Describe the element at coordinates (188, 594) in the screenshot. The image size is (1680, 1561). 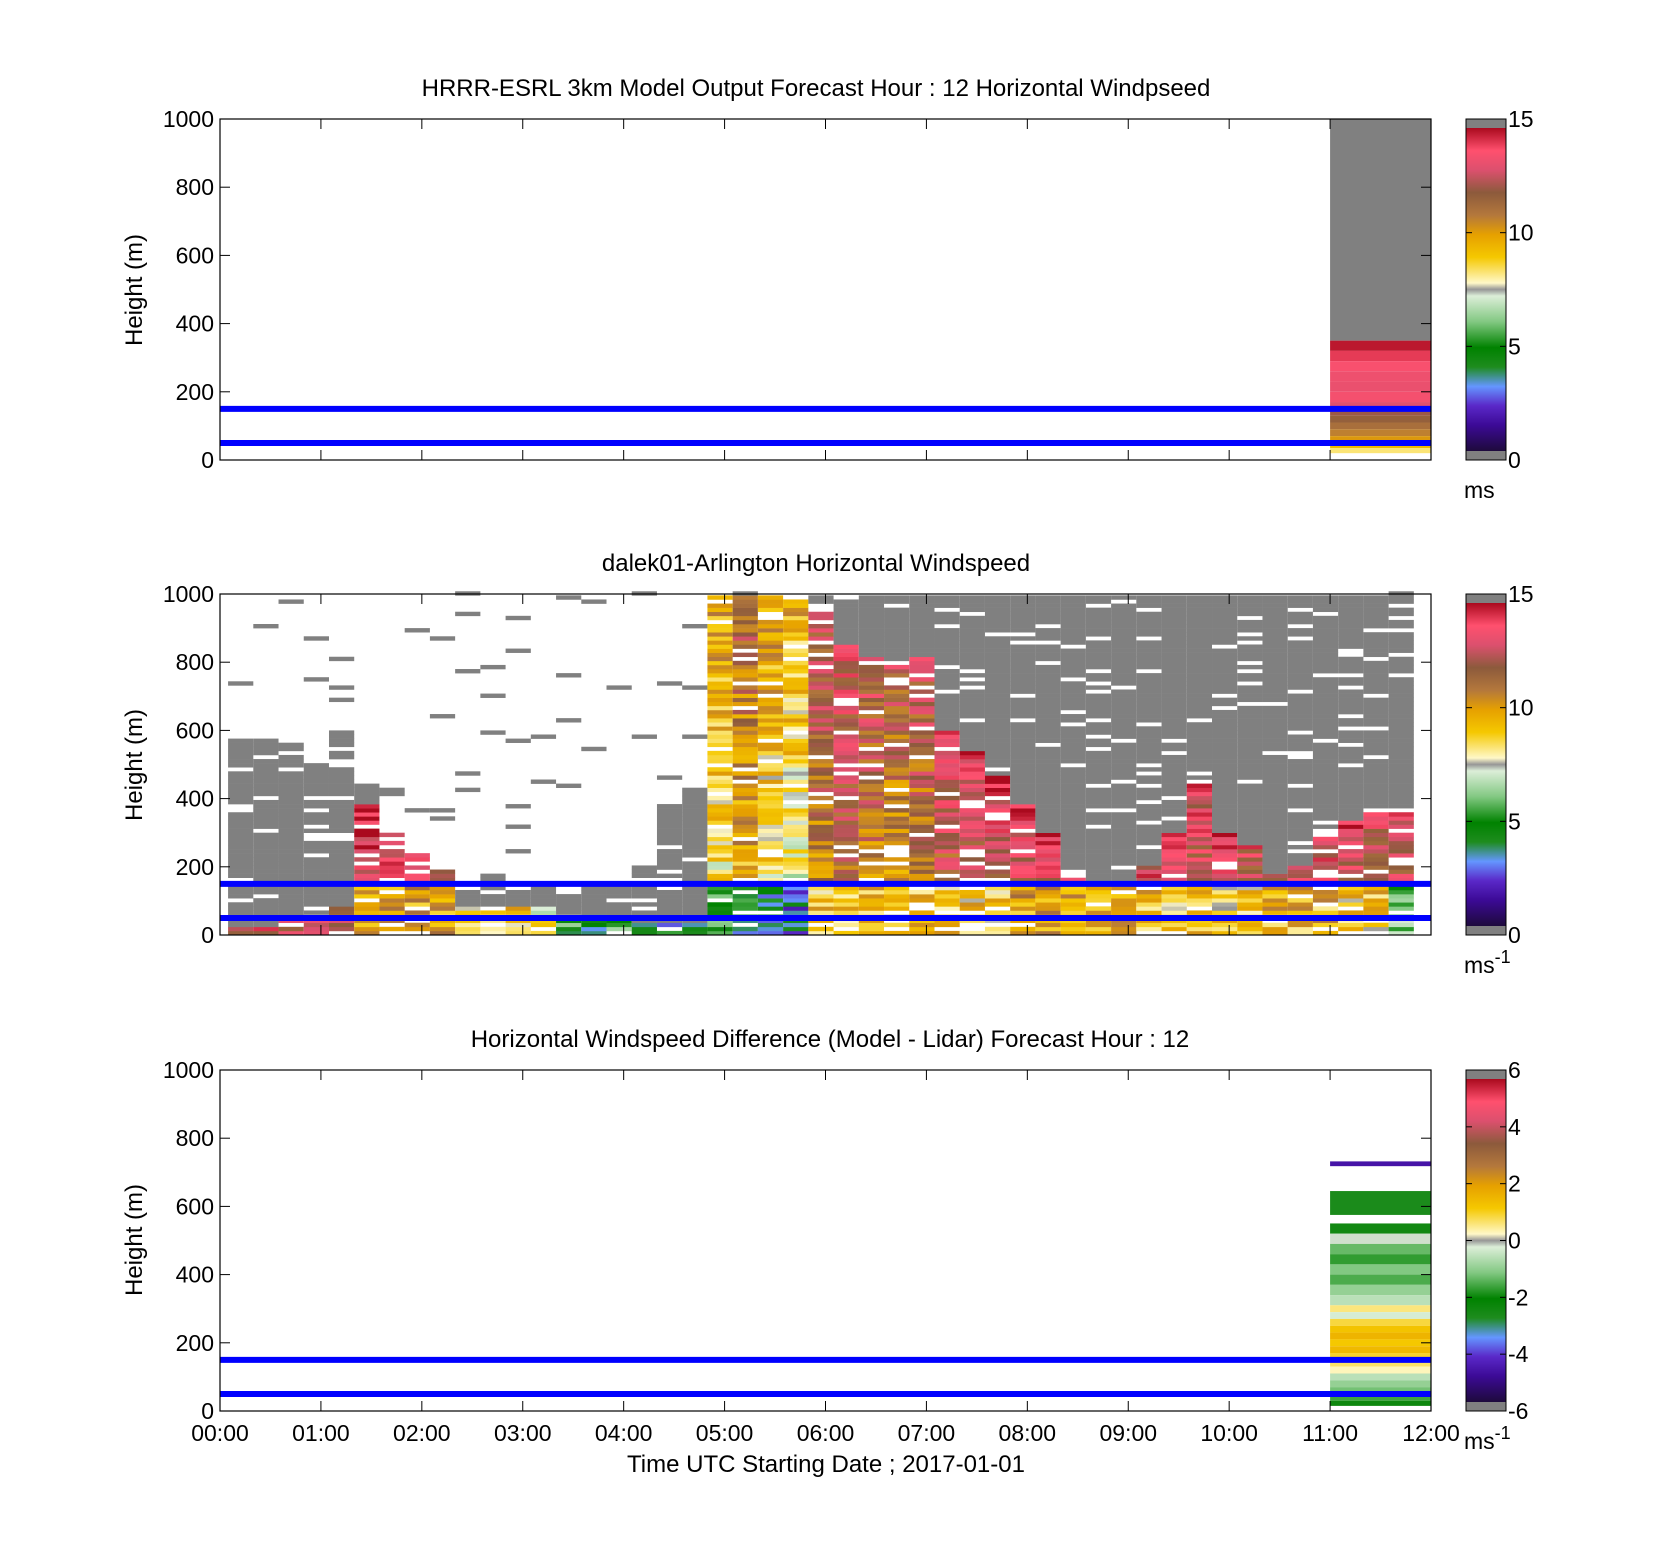
I see `y-tick-label: 1000` at that location.